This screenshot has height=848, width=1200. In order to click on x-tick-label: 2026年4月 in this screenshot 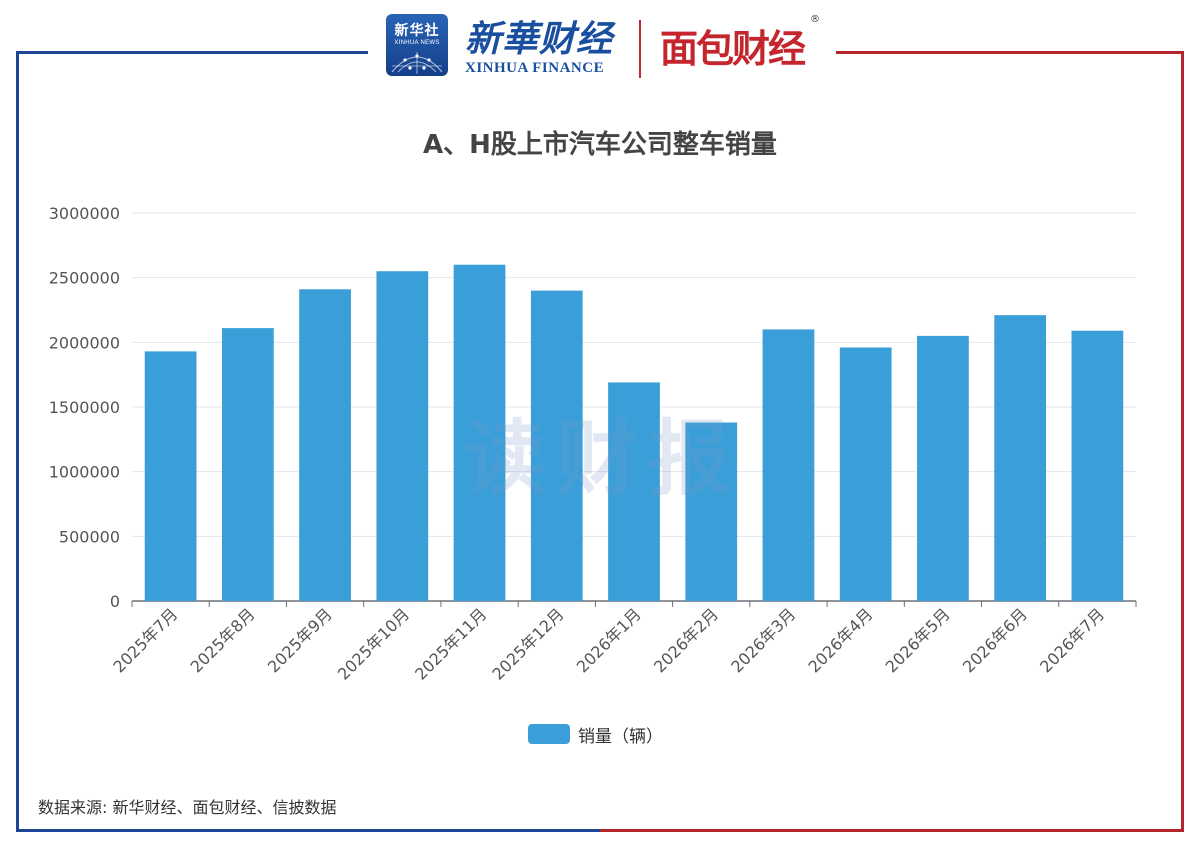, I will do `click(840, 640)`.